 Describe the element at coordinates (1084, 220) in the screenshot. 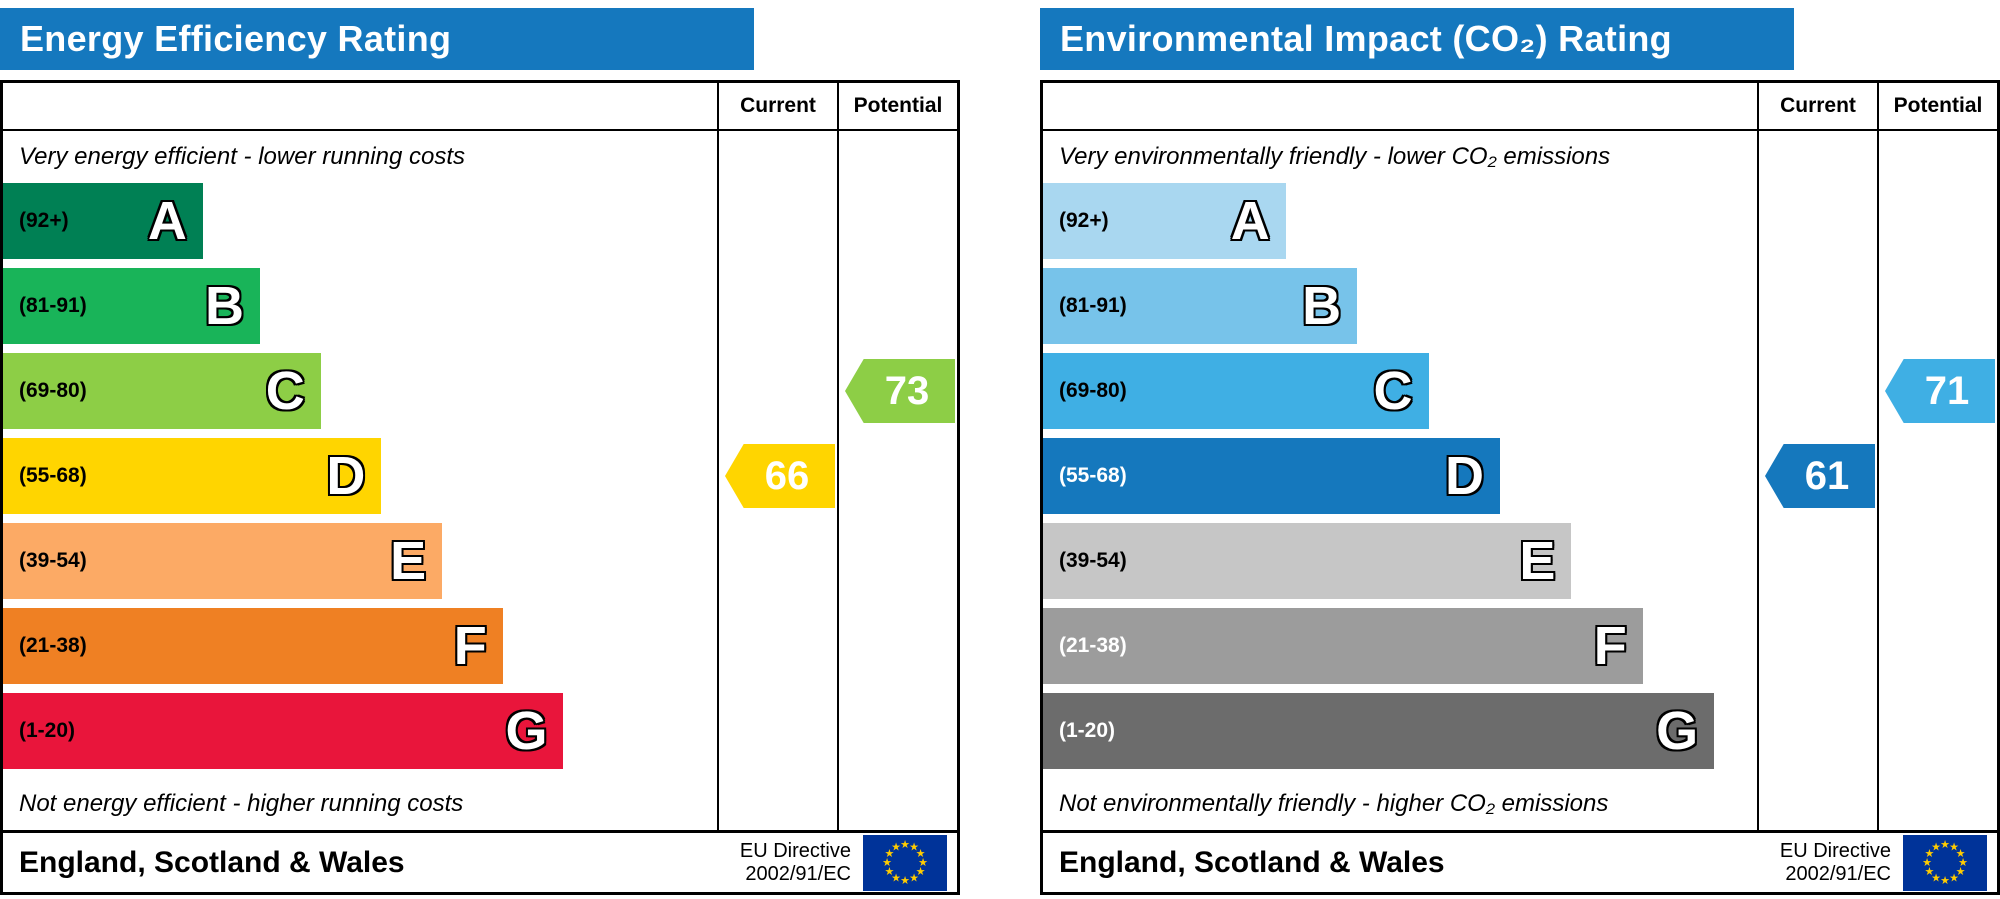

I see `band-range-label: (92+)` at that location.